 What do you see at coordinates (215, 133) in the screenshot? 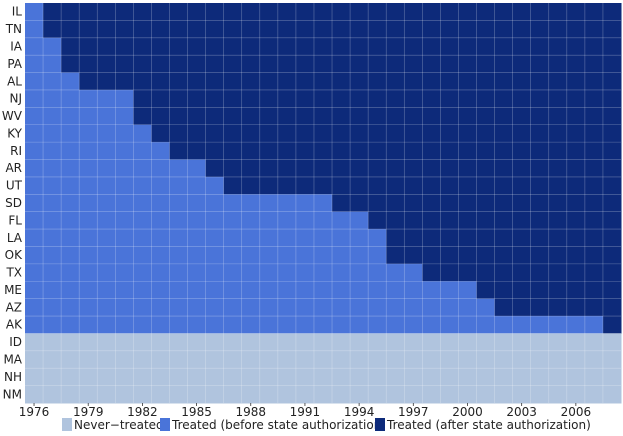
I see `cell-KY-1986` at bounding box center [215, 133].